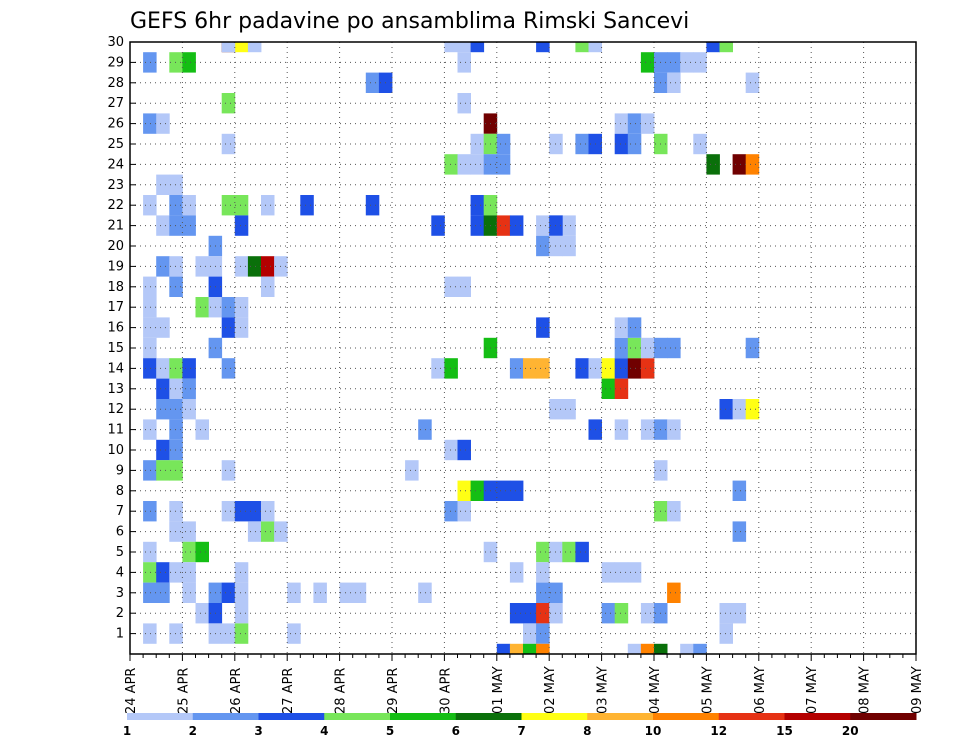 This screenshot has width=960, height=742. Describe the element at coordinates (784, 731) in the screenshot. I see `colorbar-tick-label: 15` at that location.